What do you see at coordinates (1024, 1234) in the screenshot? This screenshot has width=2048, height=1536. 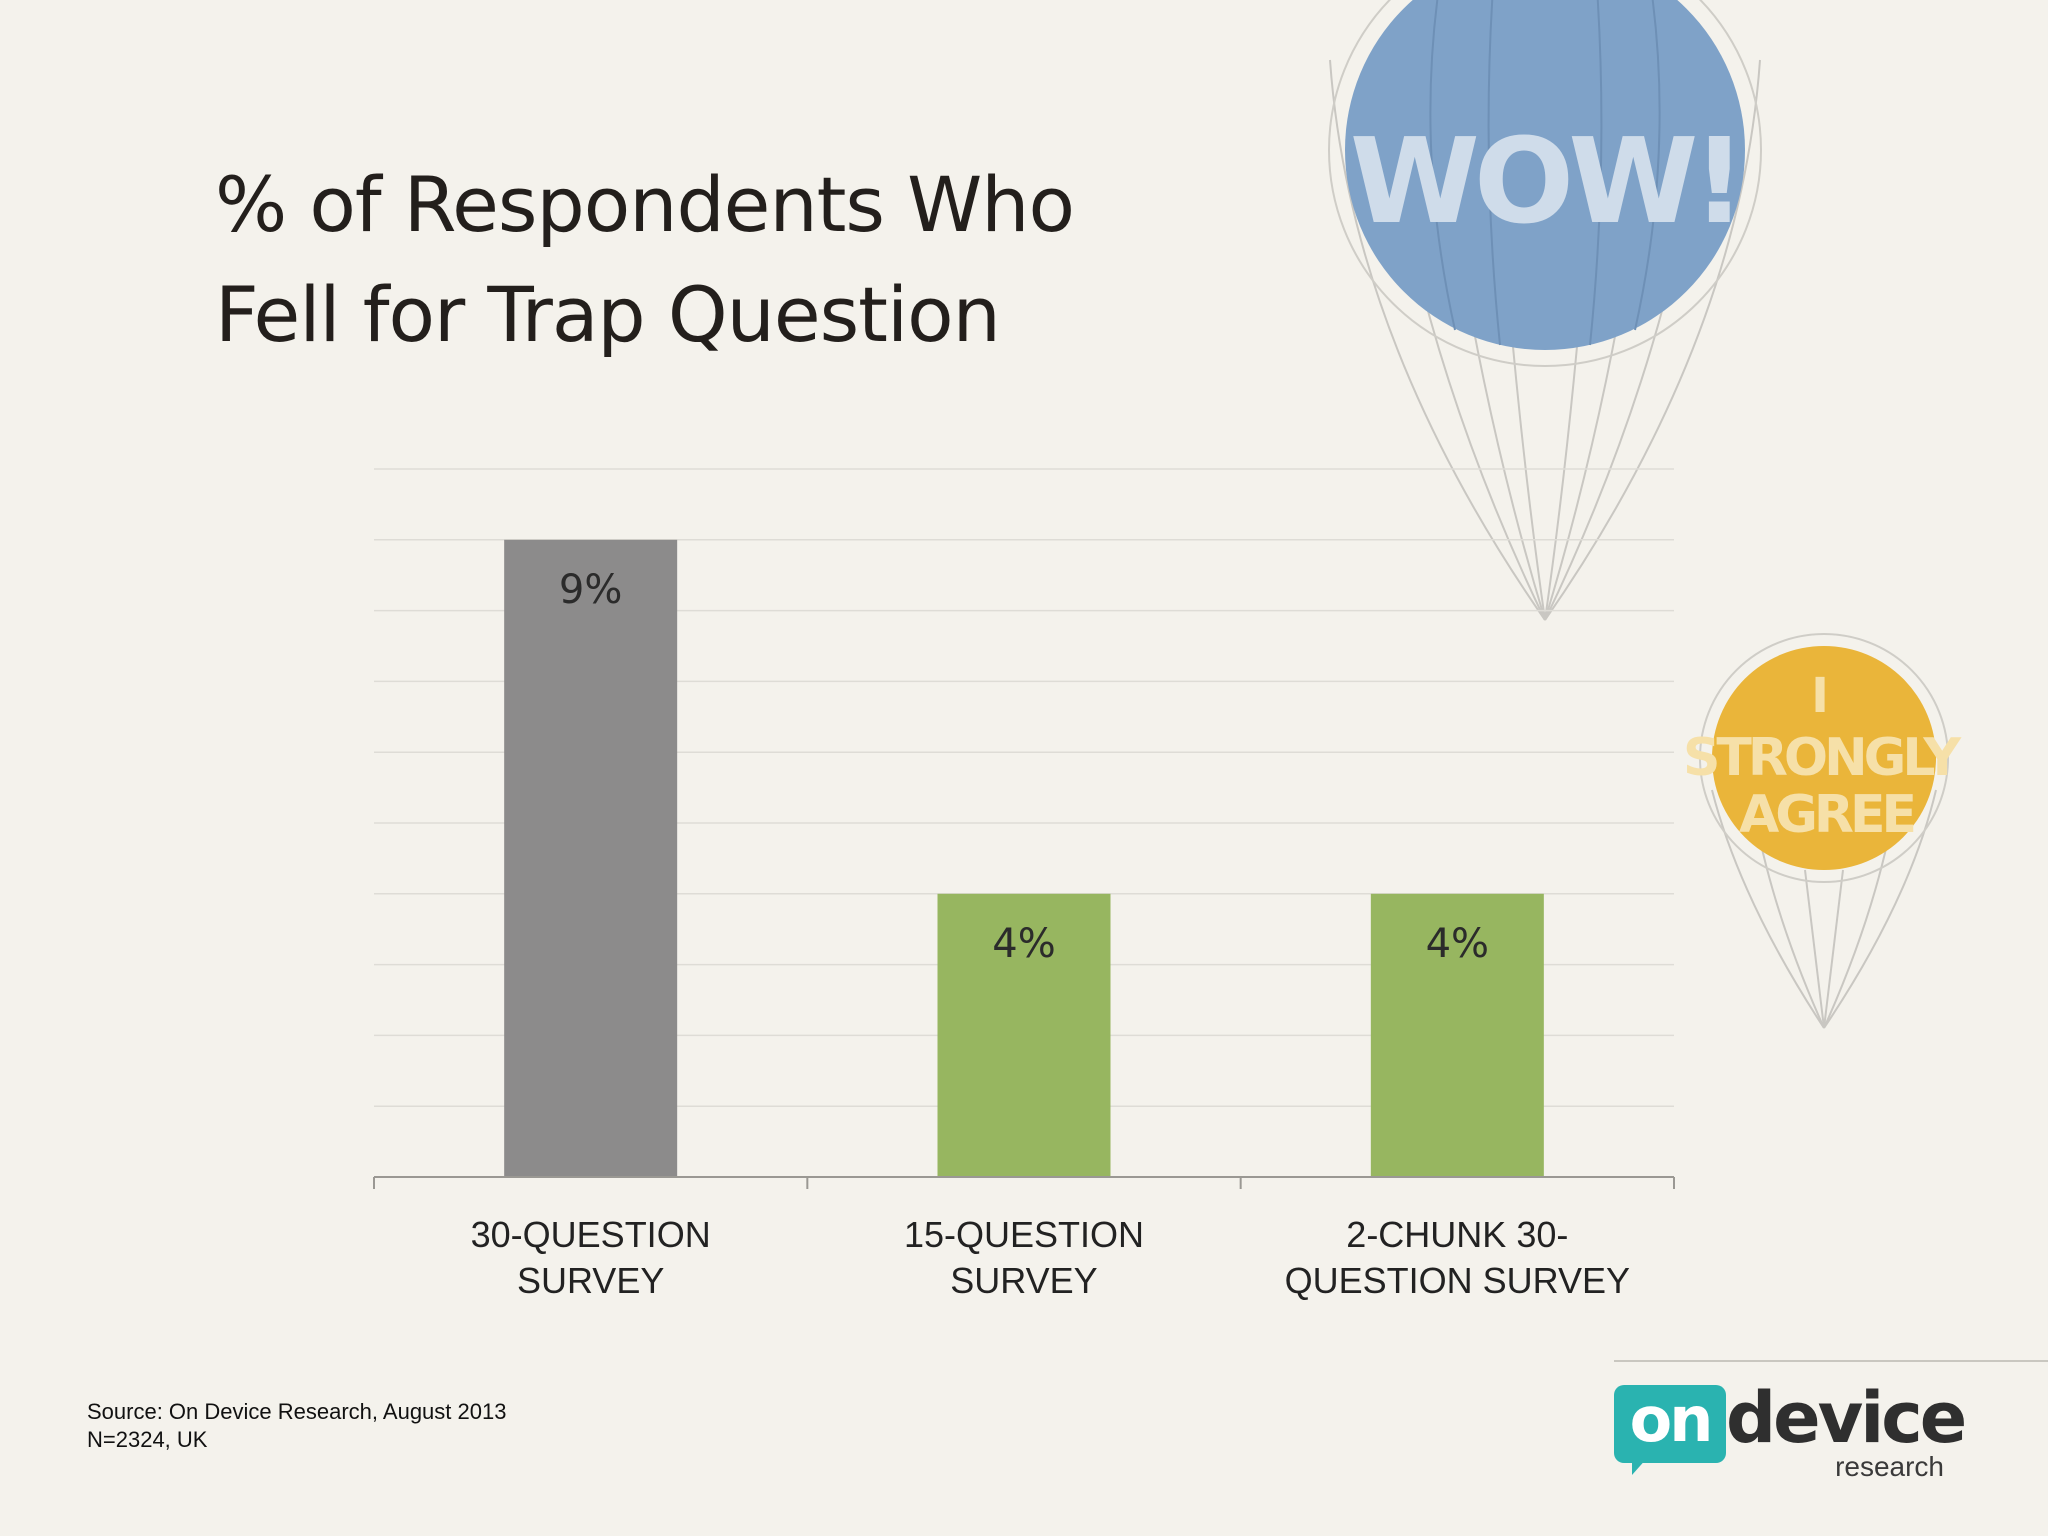 I see `category-label: 15-QUESTION` at bounding box center [1024, 1234].